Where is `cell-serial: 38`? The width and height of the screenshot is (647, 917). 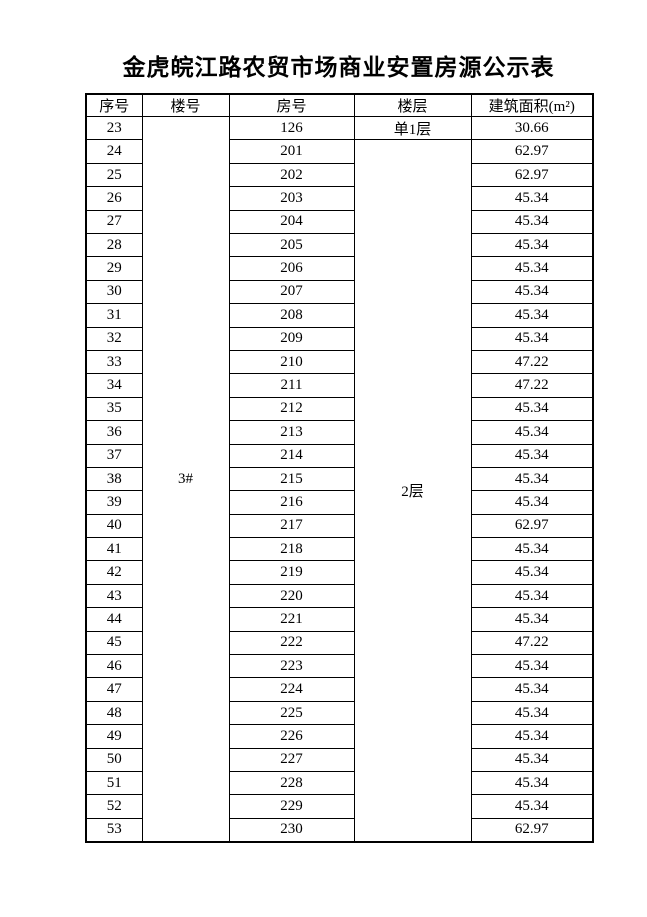
cell-serial: 38 is located at coordinates (114, 479).